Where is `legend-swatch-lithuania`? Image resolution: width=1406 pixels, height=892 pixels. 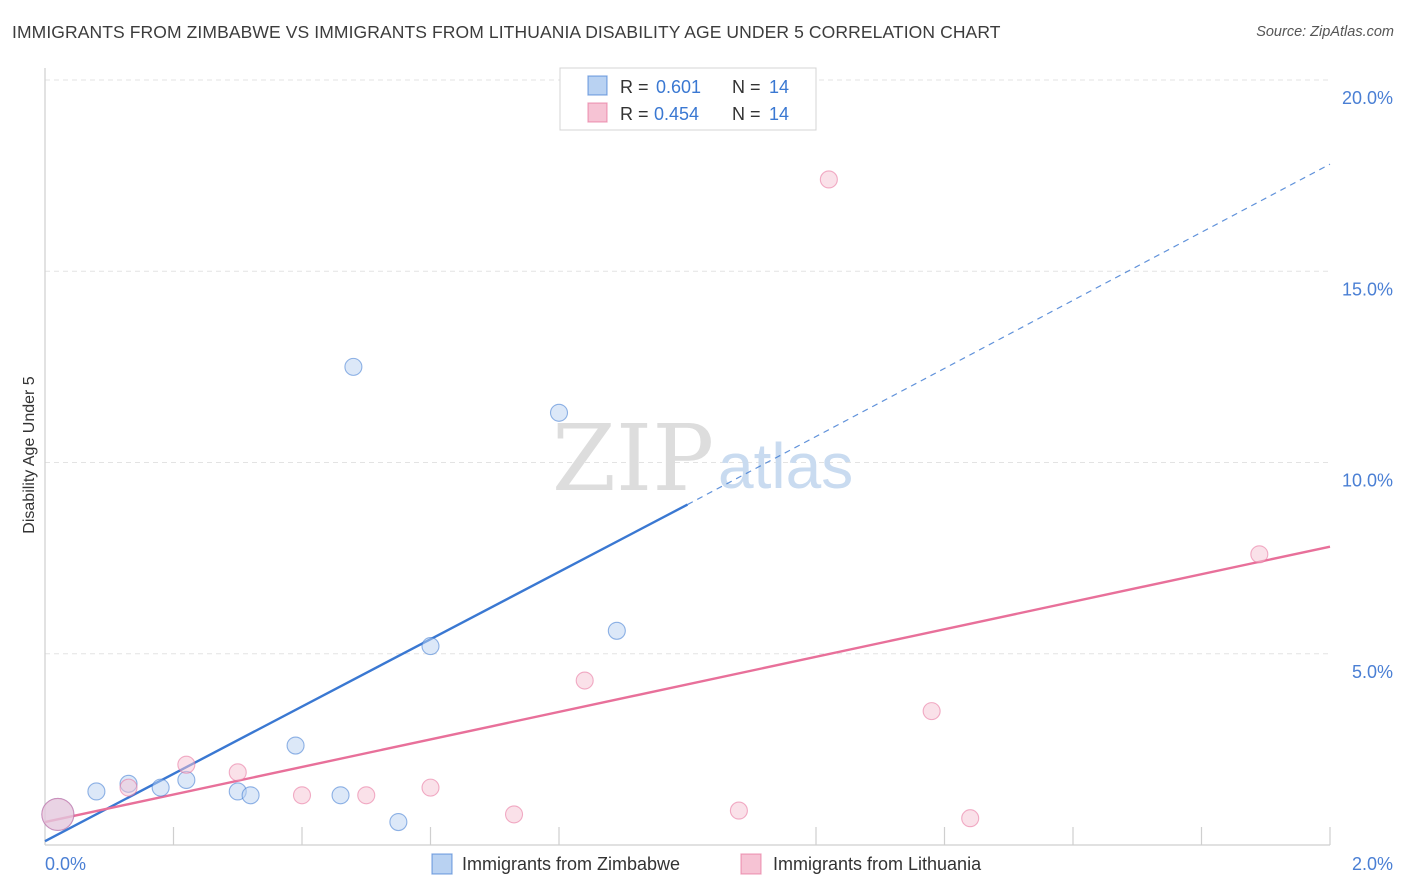
legend-swatch-lithuania is located at coordinates (597, 112).